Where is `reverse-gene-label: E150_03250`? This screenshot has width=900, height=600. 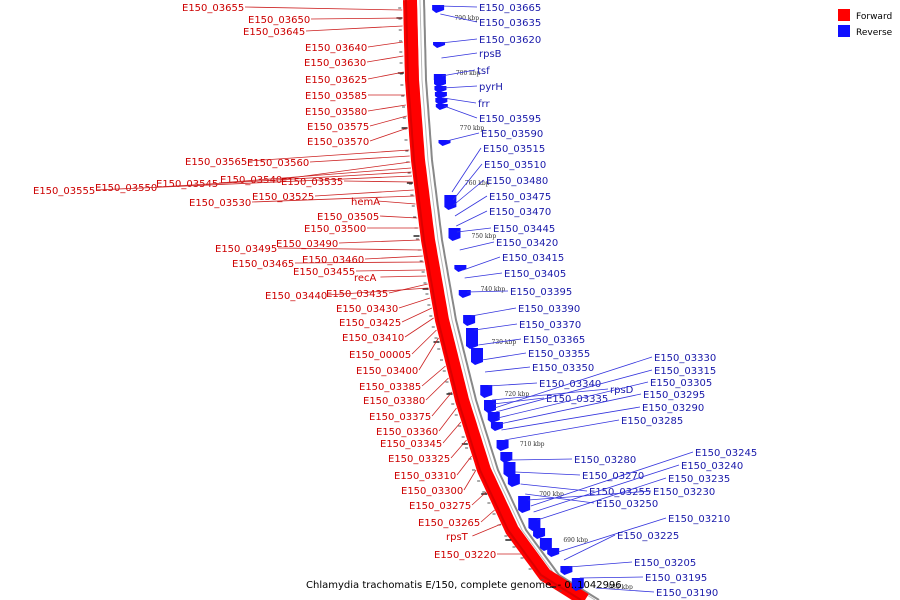 reverse-gene-label: E150_03250 is located at coordinates (627, 504).